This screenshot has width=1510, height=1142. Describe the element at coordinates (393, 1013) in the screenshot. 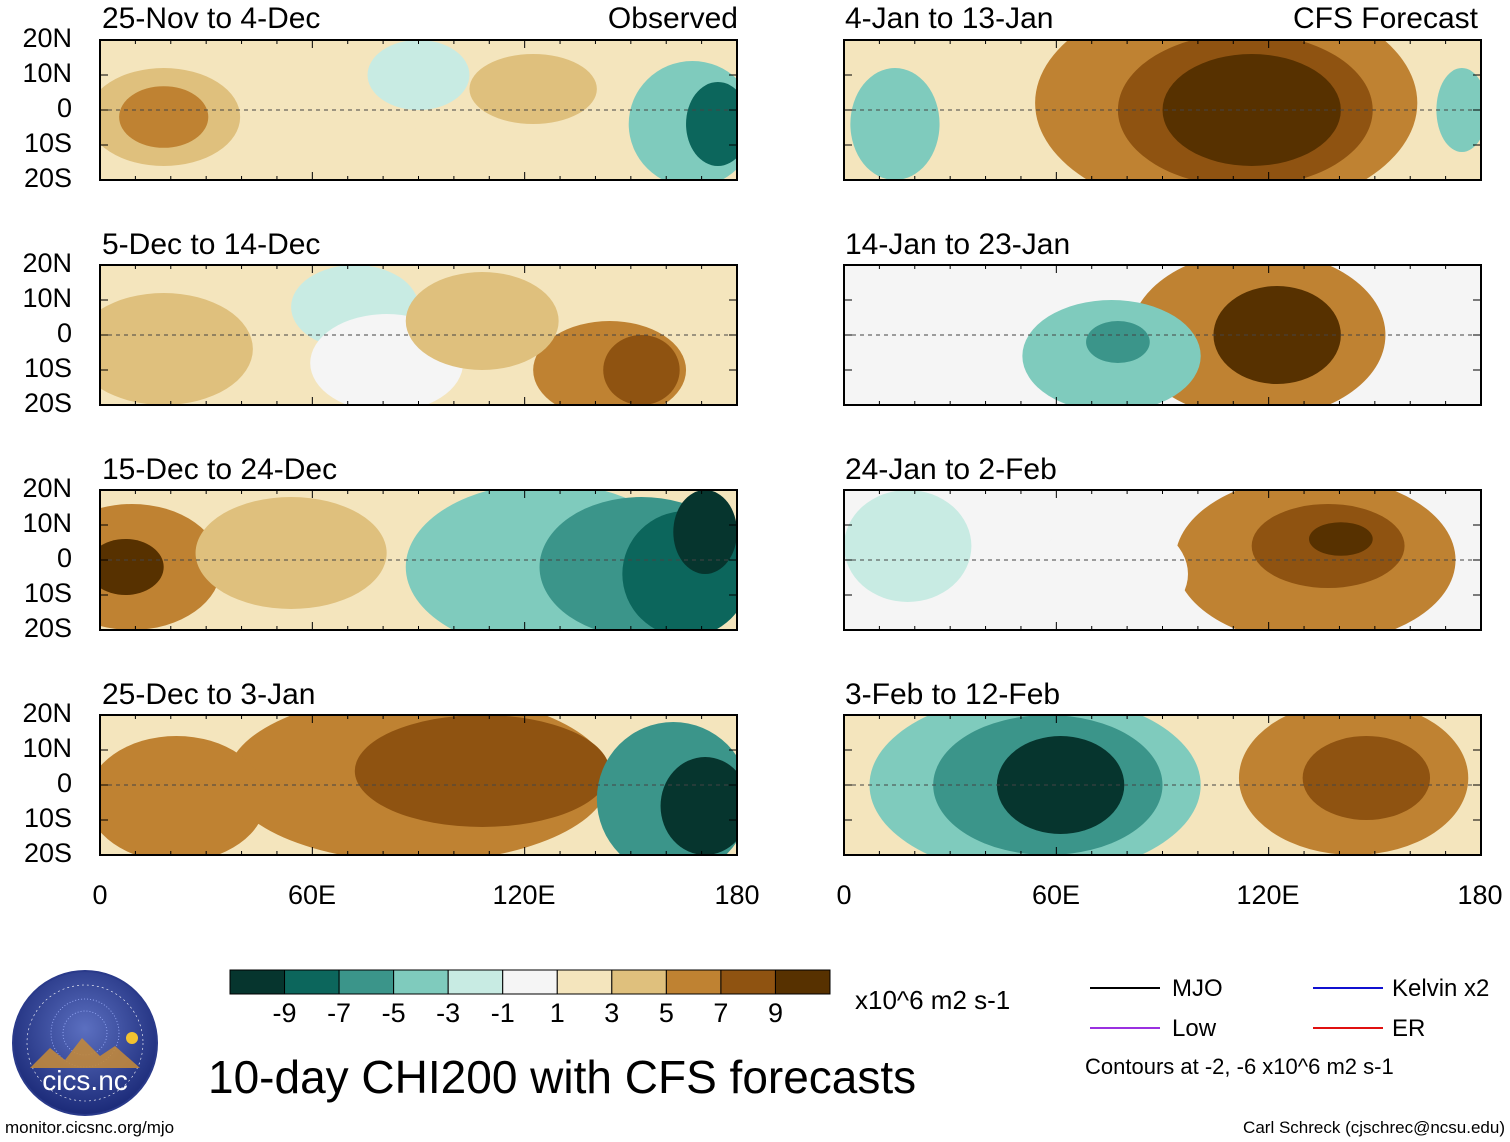

I see `colorbar-tick-label: -5` at that location.